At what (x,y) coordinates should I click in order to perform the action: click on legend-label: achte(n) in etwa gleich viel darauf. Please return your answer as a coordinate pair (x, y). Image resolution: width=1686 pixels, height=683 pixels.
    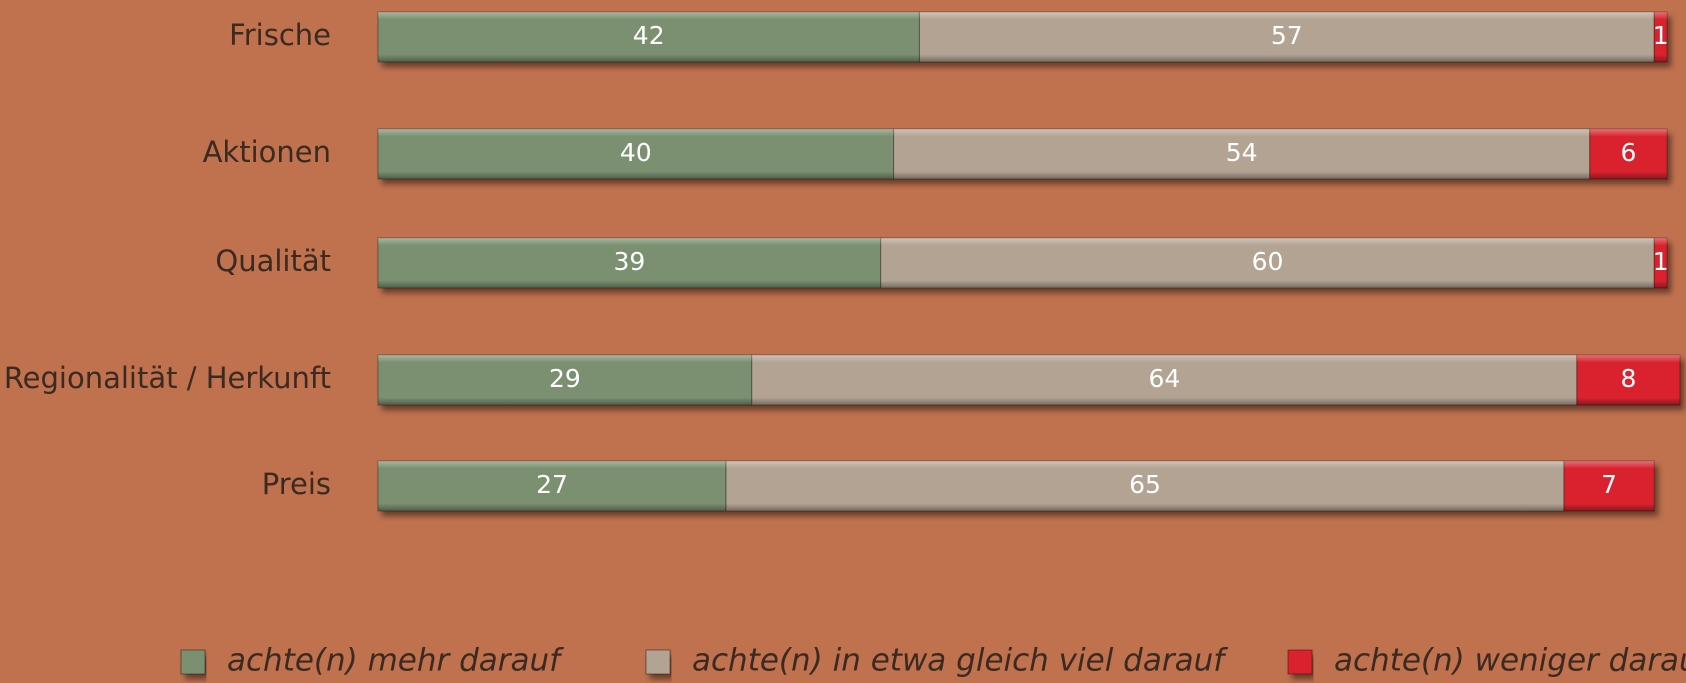
    Looking at the image, I should click on (960, 661).